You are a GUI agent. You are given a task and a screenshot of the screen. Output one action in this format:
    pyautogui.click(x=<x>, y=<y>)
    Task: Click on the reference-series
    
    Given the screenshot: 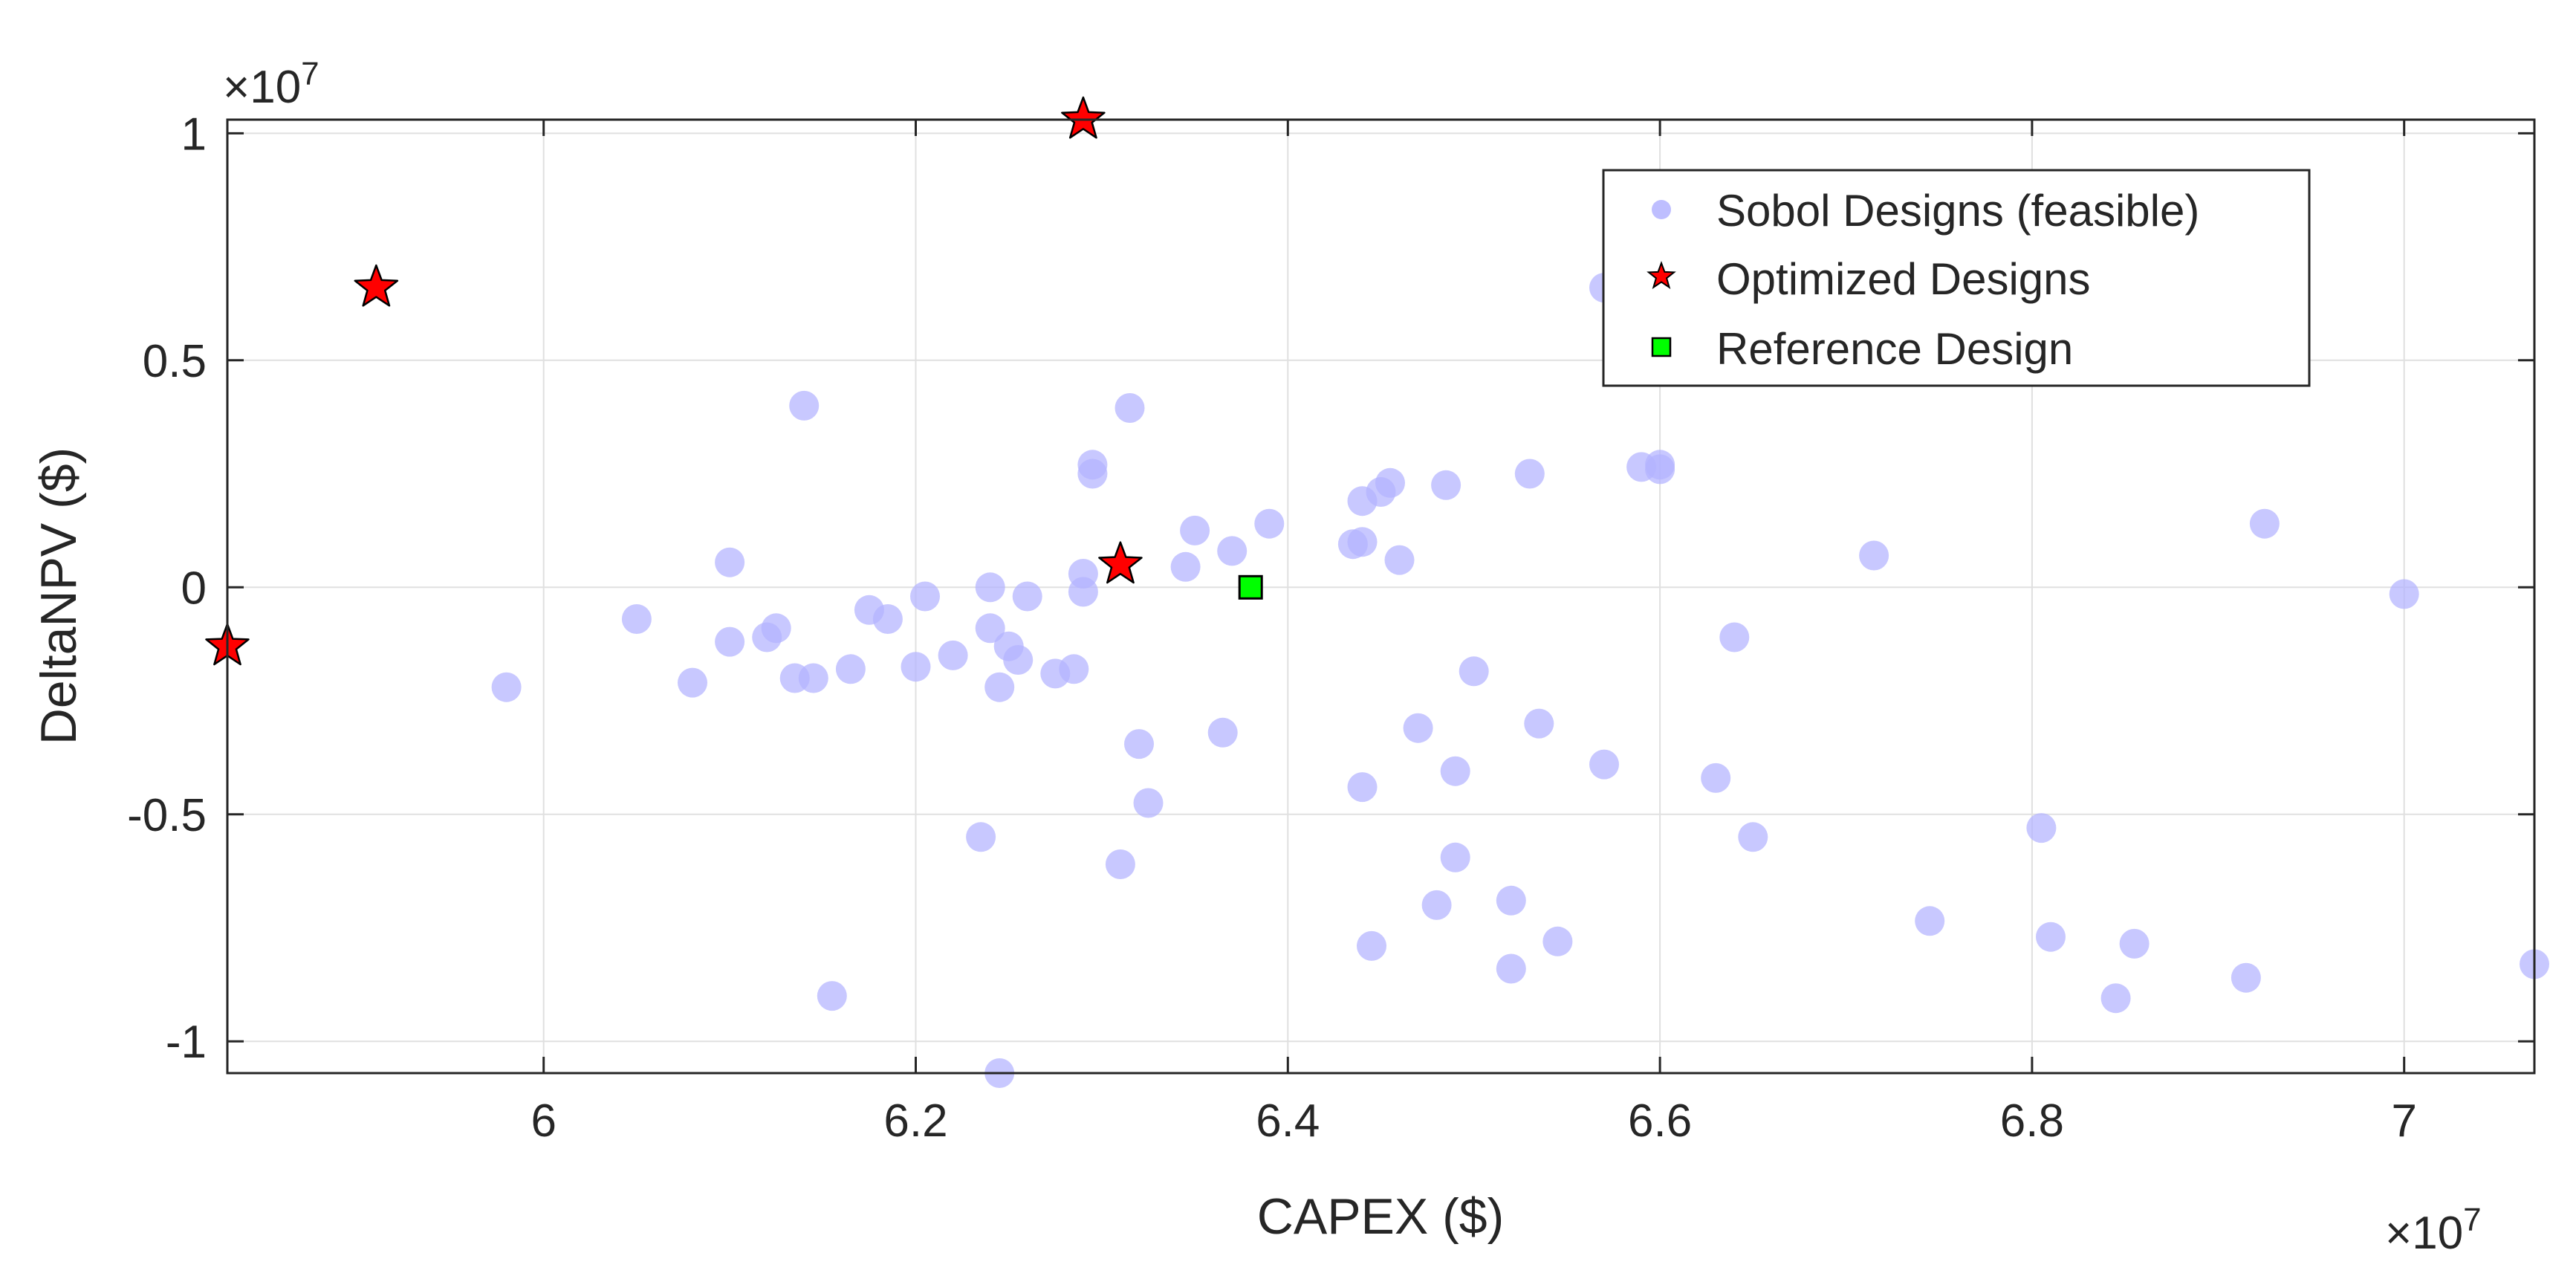 What is the action you would take?
    pyautogui.click(x=1250, y=587)
    